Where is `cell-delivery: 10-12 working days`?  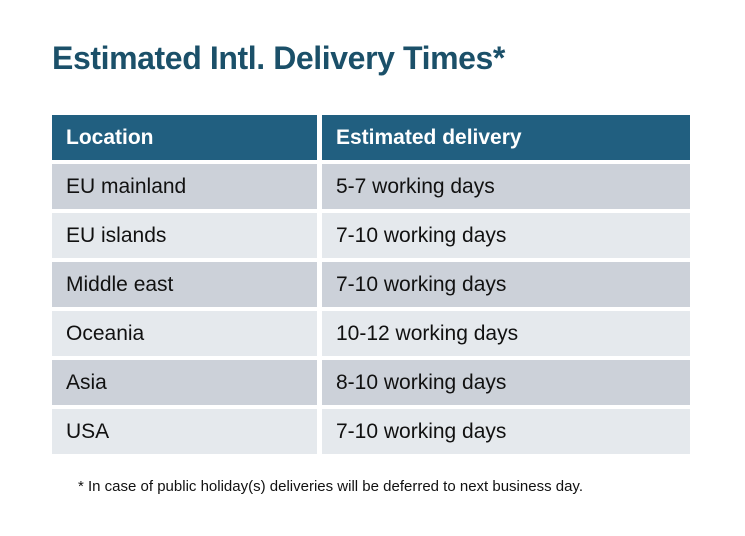
cell-delivery: 10-12 working days is located at coordinates (506, 333).